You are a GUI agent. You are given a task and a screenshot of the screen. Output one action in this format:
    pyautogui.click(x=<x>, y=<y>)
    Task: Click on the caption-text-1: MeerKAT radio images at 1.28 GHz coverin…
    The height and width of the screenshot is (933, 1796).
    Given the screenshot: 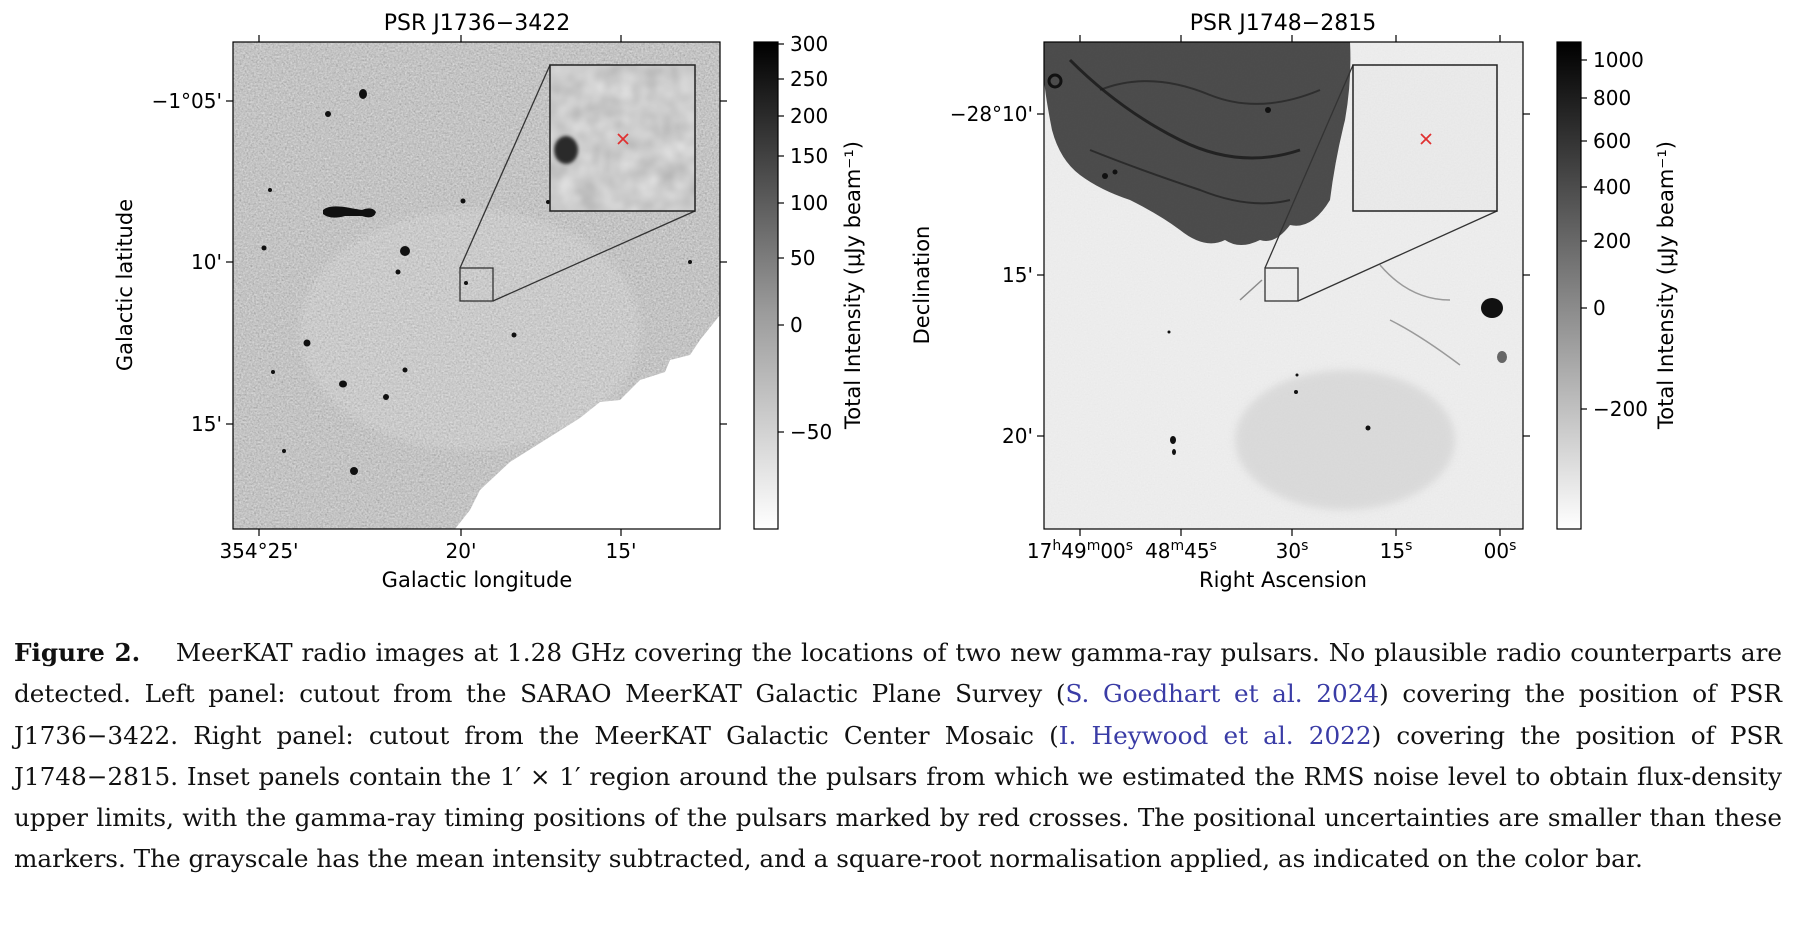 What is the action you would take?
    pyautogui.click(x=898, y=673)
    